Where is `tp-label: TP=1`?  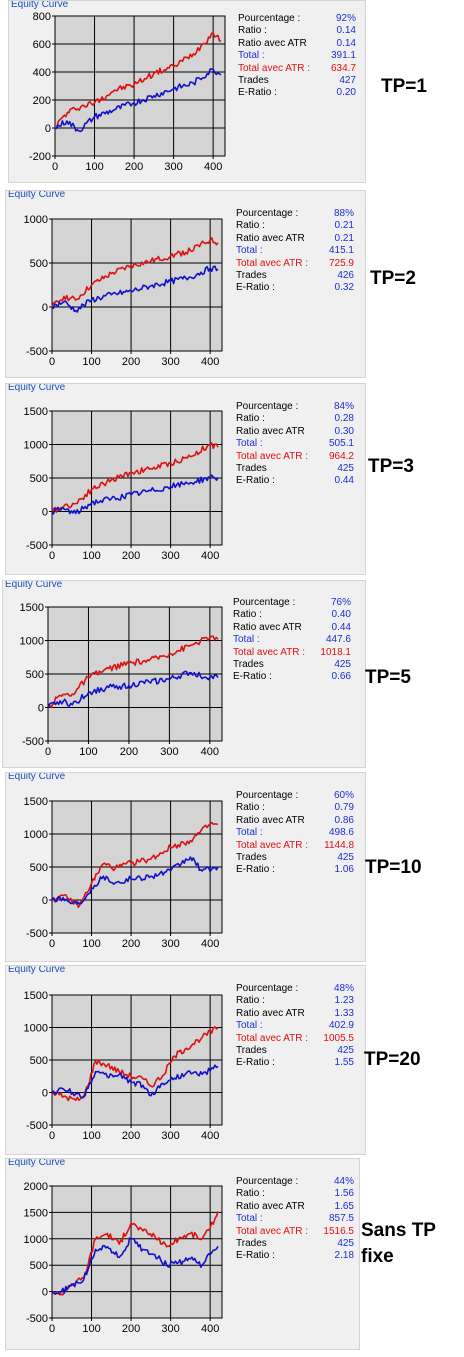 tp-label: TP=1 is located at coordinates (404, 86).